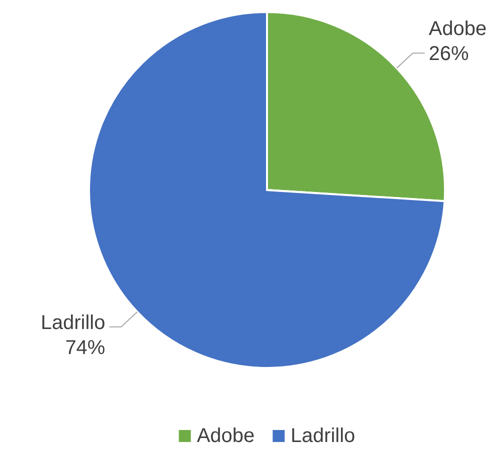 Image resolution: width=500 pixels, height=462 pixels. I want to click on slice-label: Ladrillo, so click(73, 323).